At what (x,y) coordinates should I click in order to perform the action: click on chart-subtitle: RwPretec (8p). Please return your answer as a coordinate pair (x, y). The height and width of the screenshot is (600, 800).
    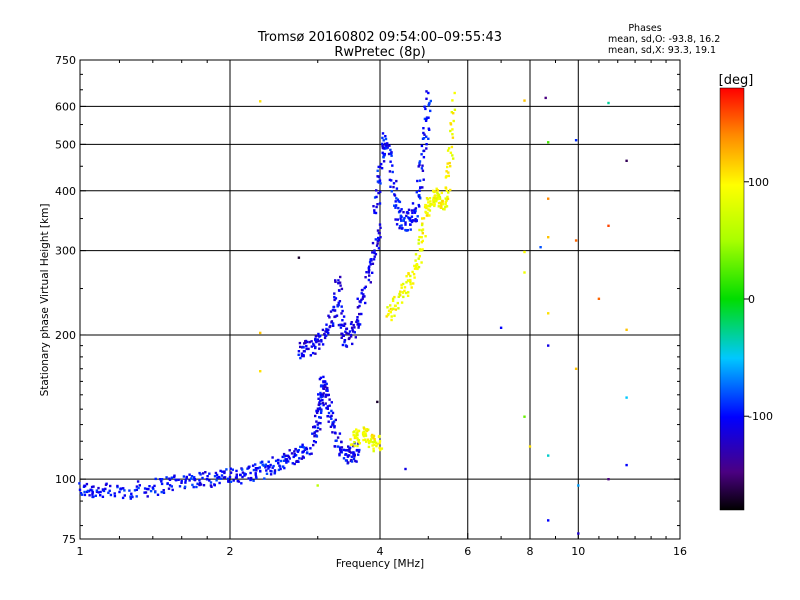
    Looking at the image, I should click on (379, 52).